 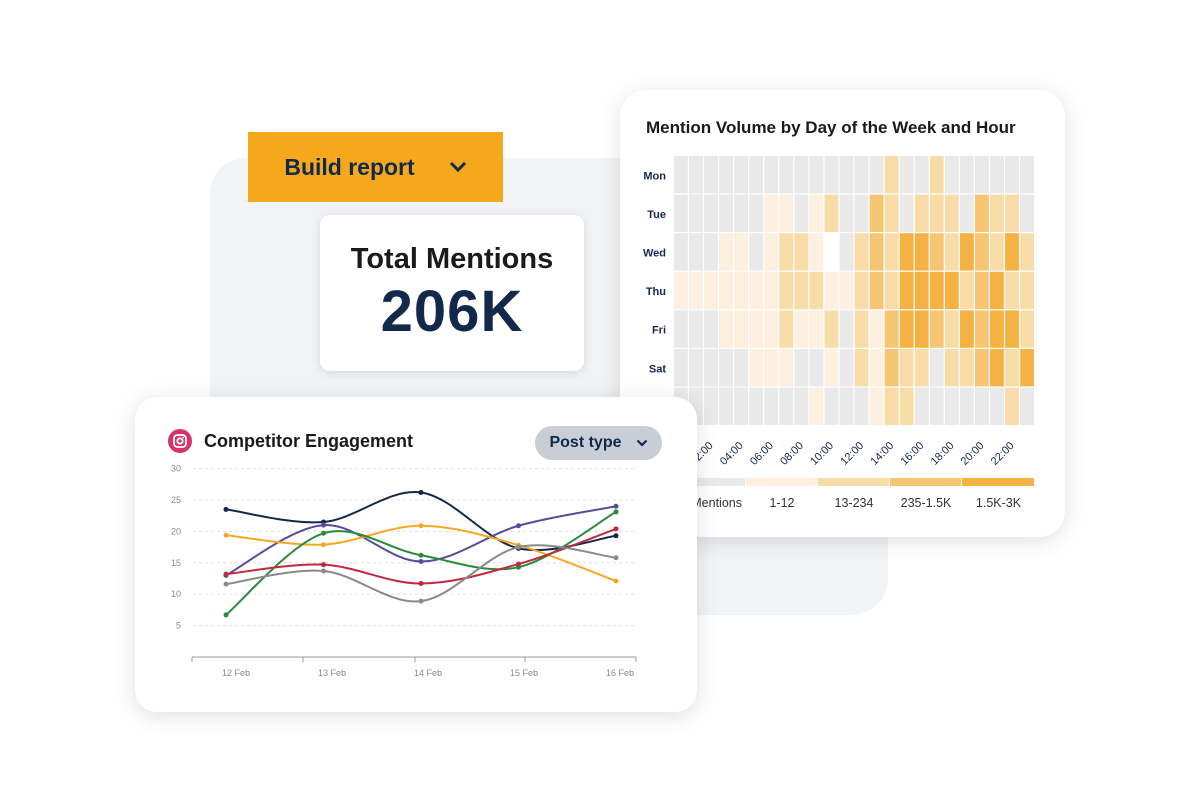 I want to click on row-label: Sat, so click(x=657, y=369).